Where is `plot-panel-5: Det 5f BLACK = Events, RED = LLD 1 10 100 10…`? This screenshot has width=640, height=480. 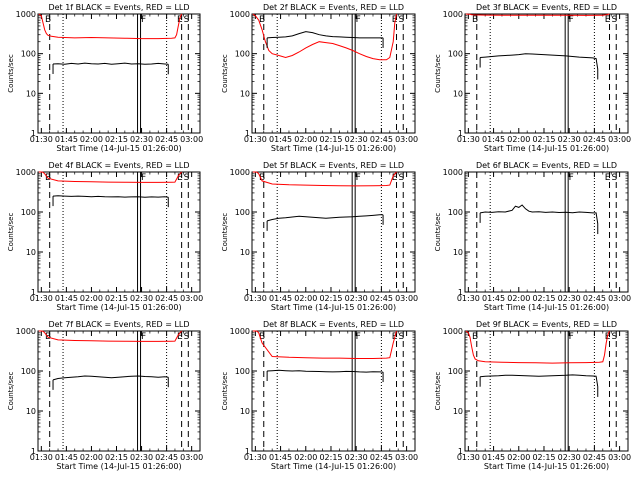 plot-panel-5: Det 5f BLACK = Events, RED = LLD 1 10 100 10… is located at coordinates (319, 236).